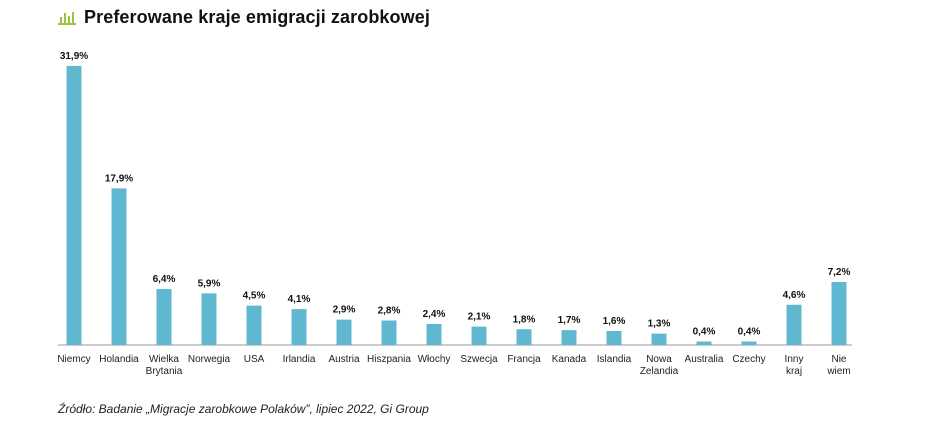  I want to click on category-label: Brytania, so click(164, 371).